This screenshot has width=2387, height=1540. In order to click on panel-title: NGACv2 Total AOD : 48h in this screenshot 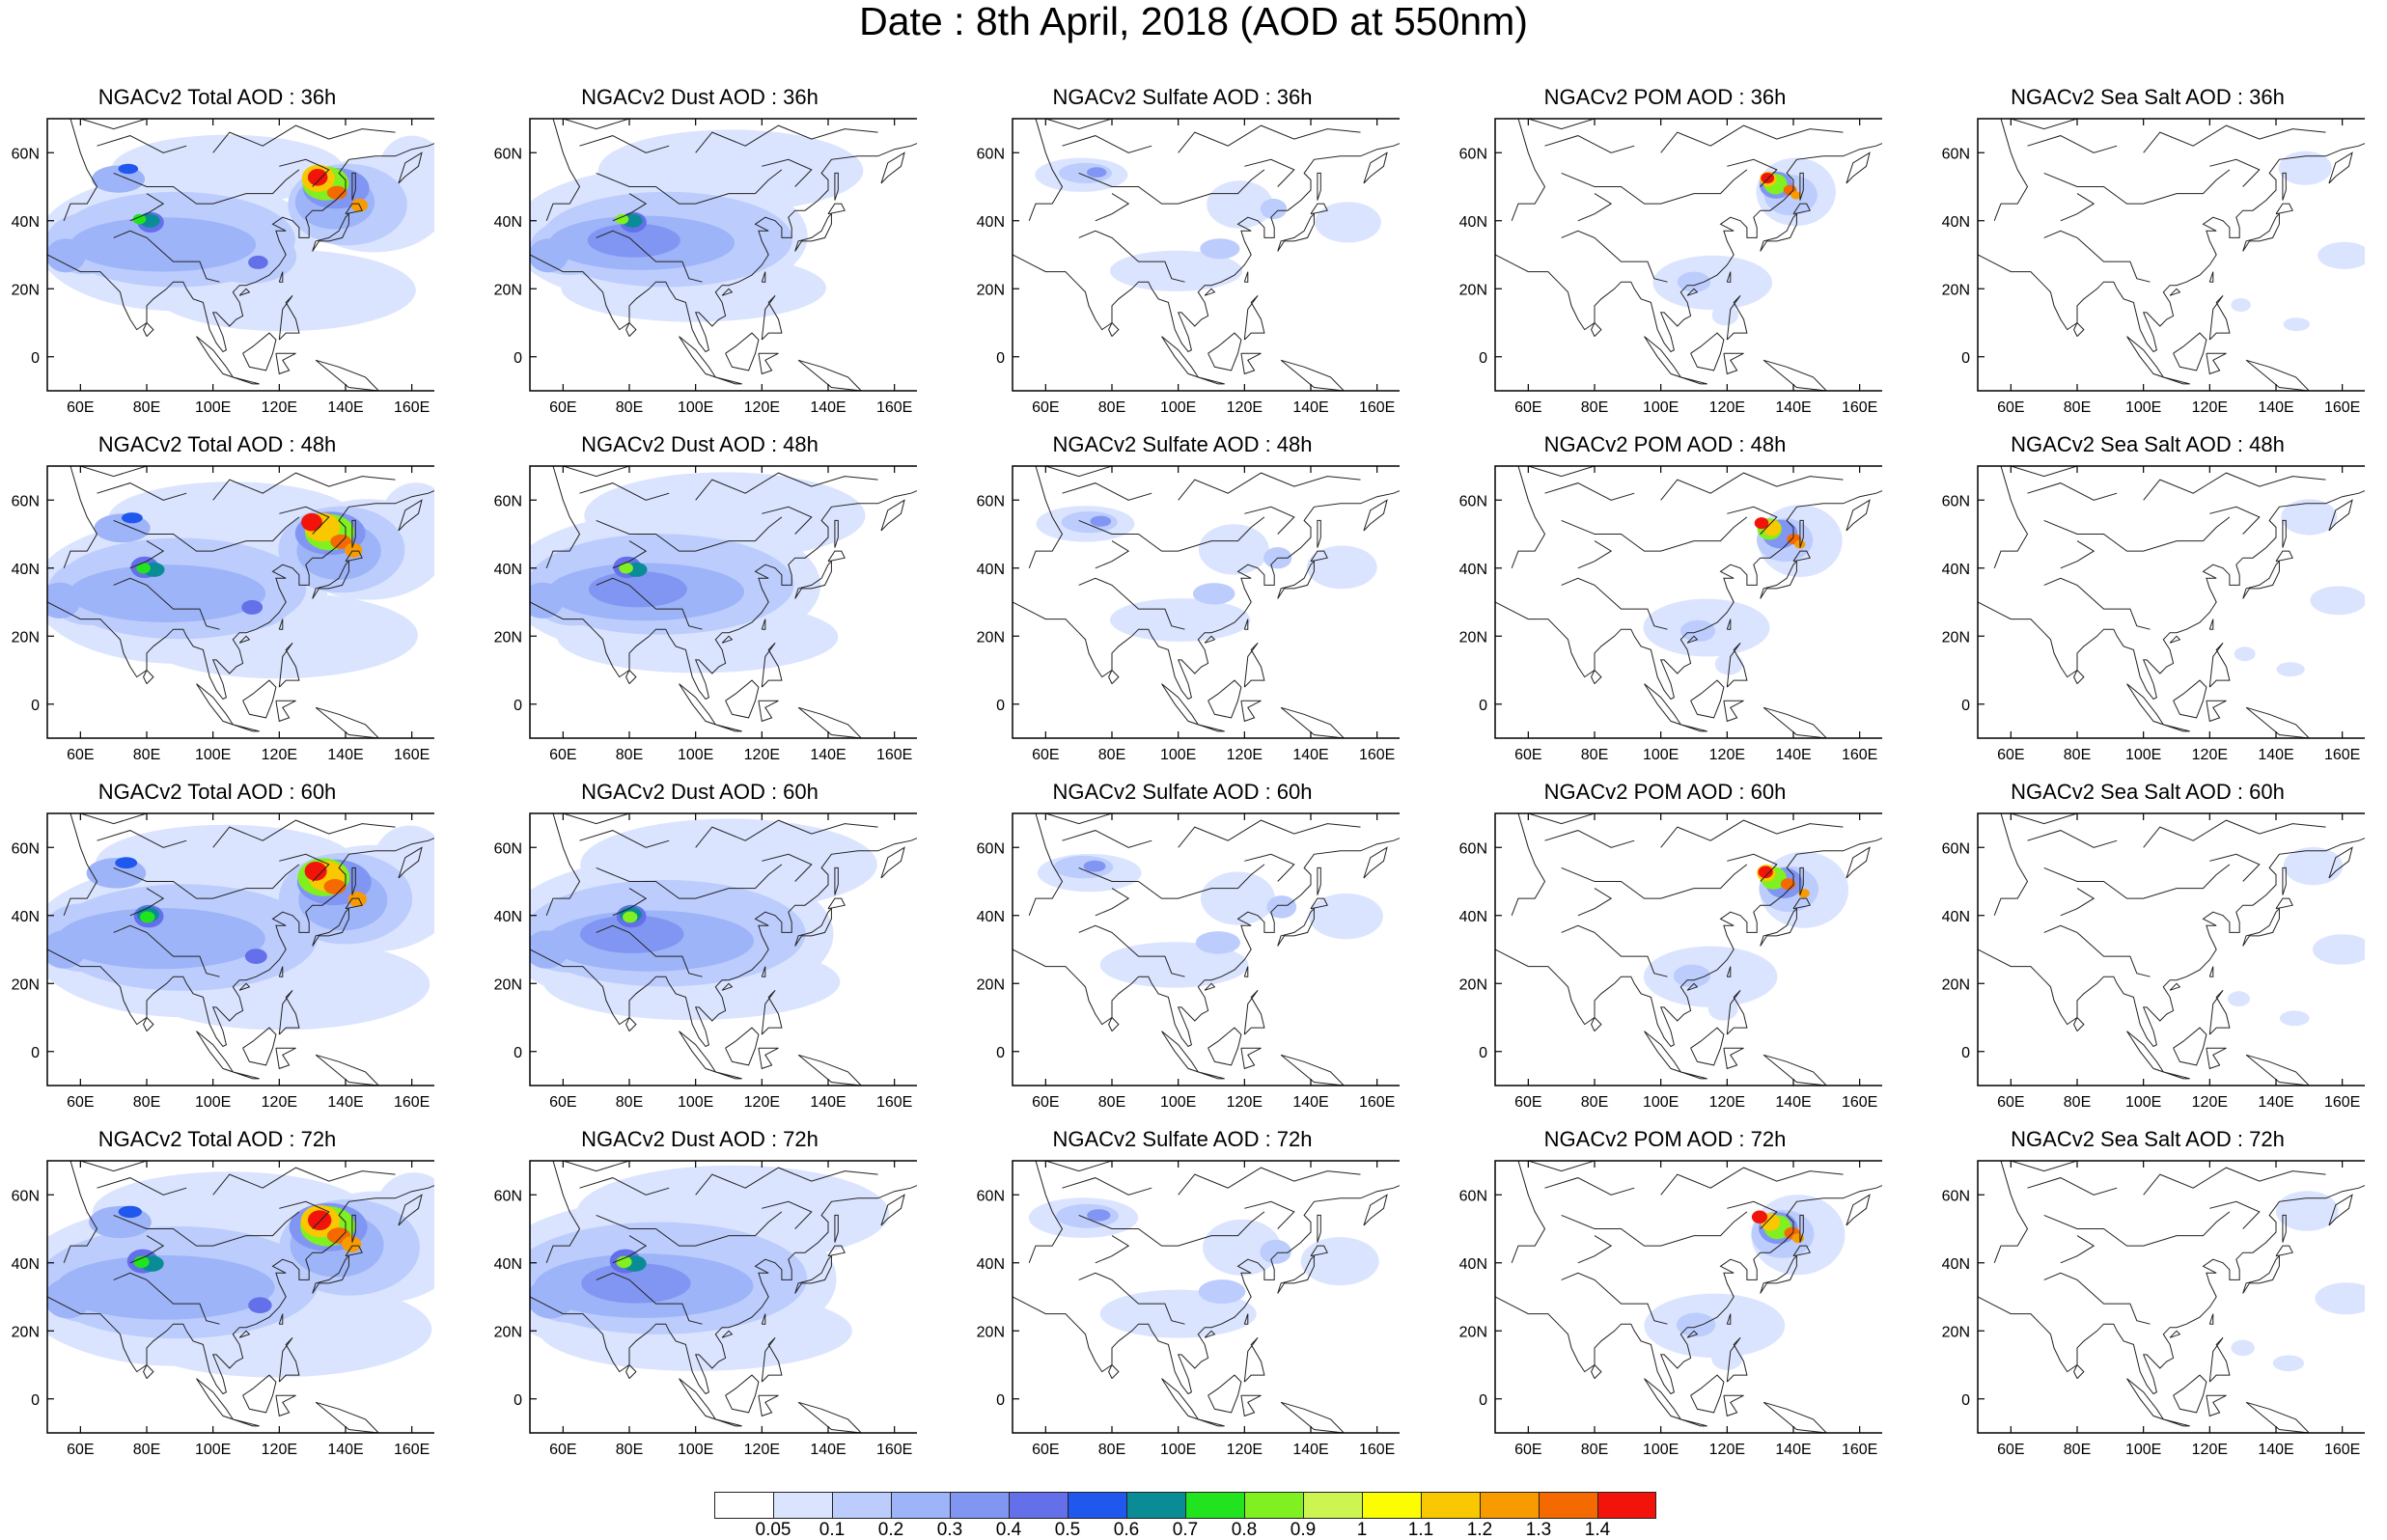, I will do `click(217, 444)`.